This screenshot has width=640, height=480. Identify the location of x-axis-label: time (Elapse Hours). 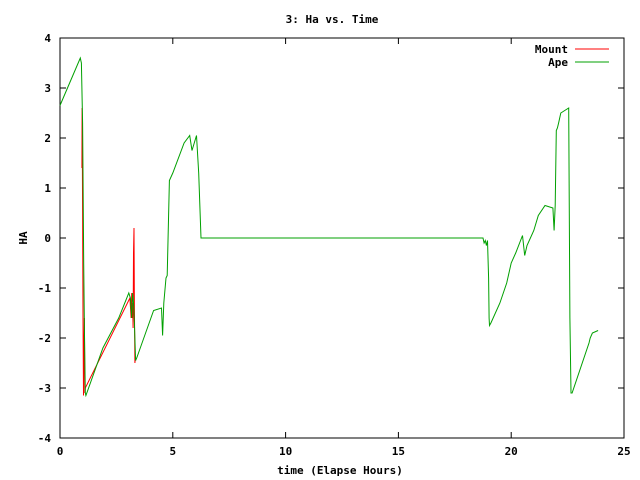
(340, 470).